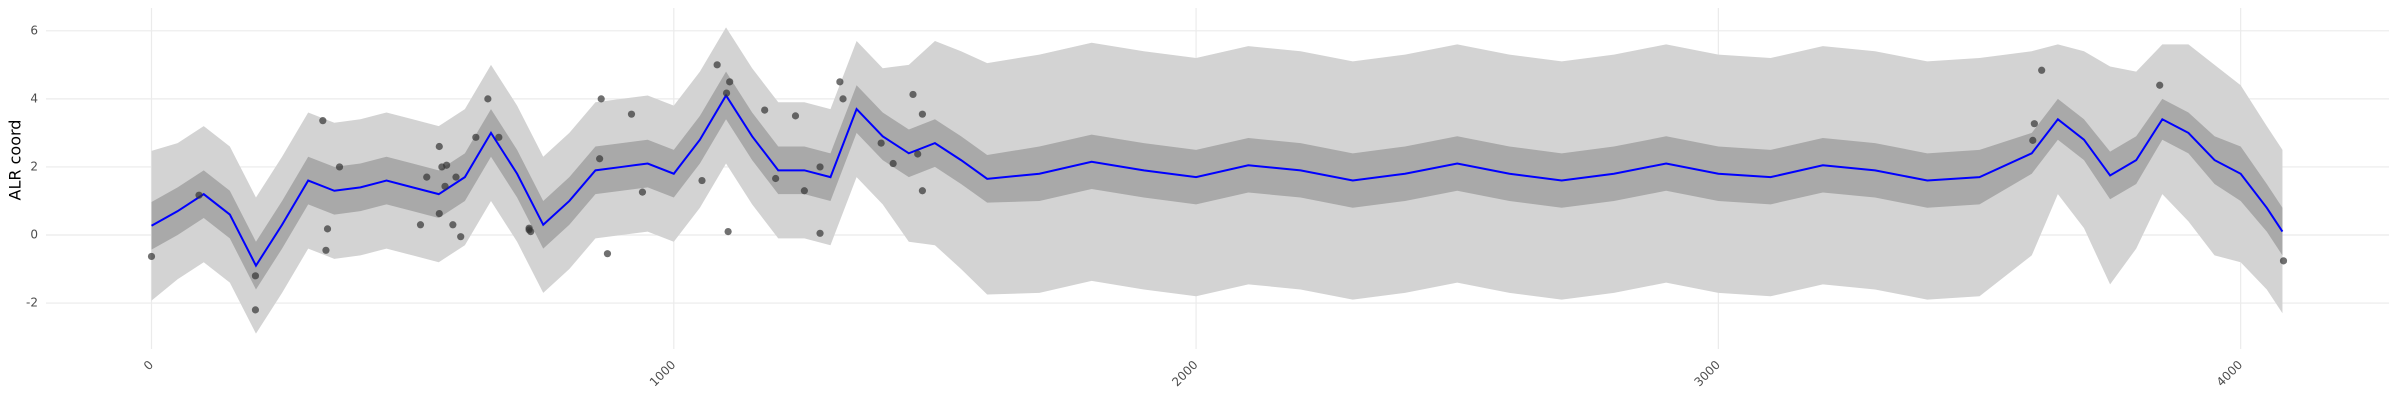 This screenshot has width=2400, height=400. What do you see at coordinates (34, 234) in the screenshot?
I see `y-tick-label: 0` at bounding box center [34, 234].